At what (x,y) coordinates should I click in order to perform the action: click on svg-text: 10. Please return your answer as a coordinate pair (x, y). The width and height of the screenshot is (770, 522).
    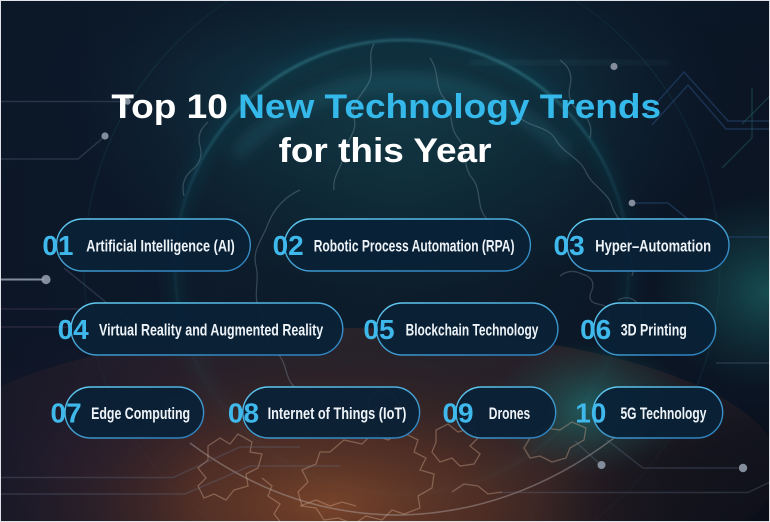
    Looking at the image, I should click on (590, 413).